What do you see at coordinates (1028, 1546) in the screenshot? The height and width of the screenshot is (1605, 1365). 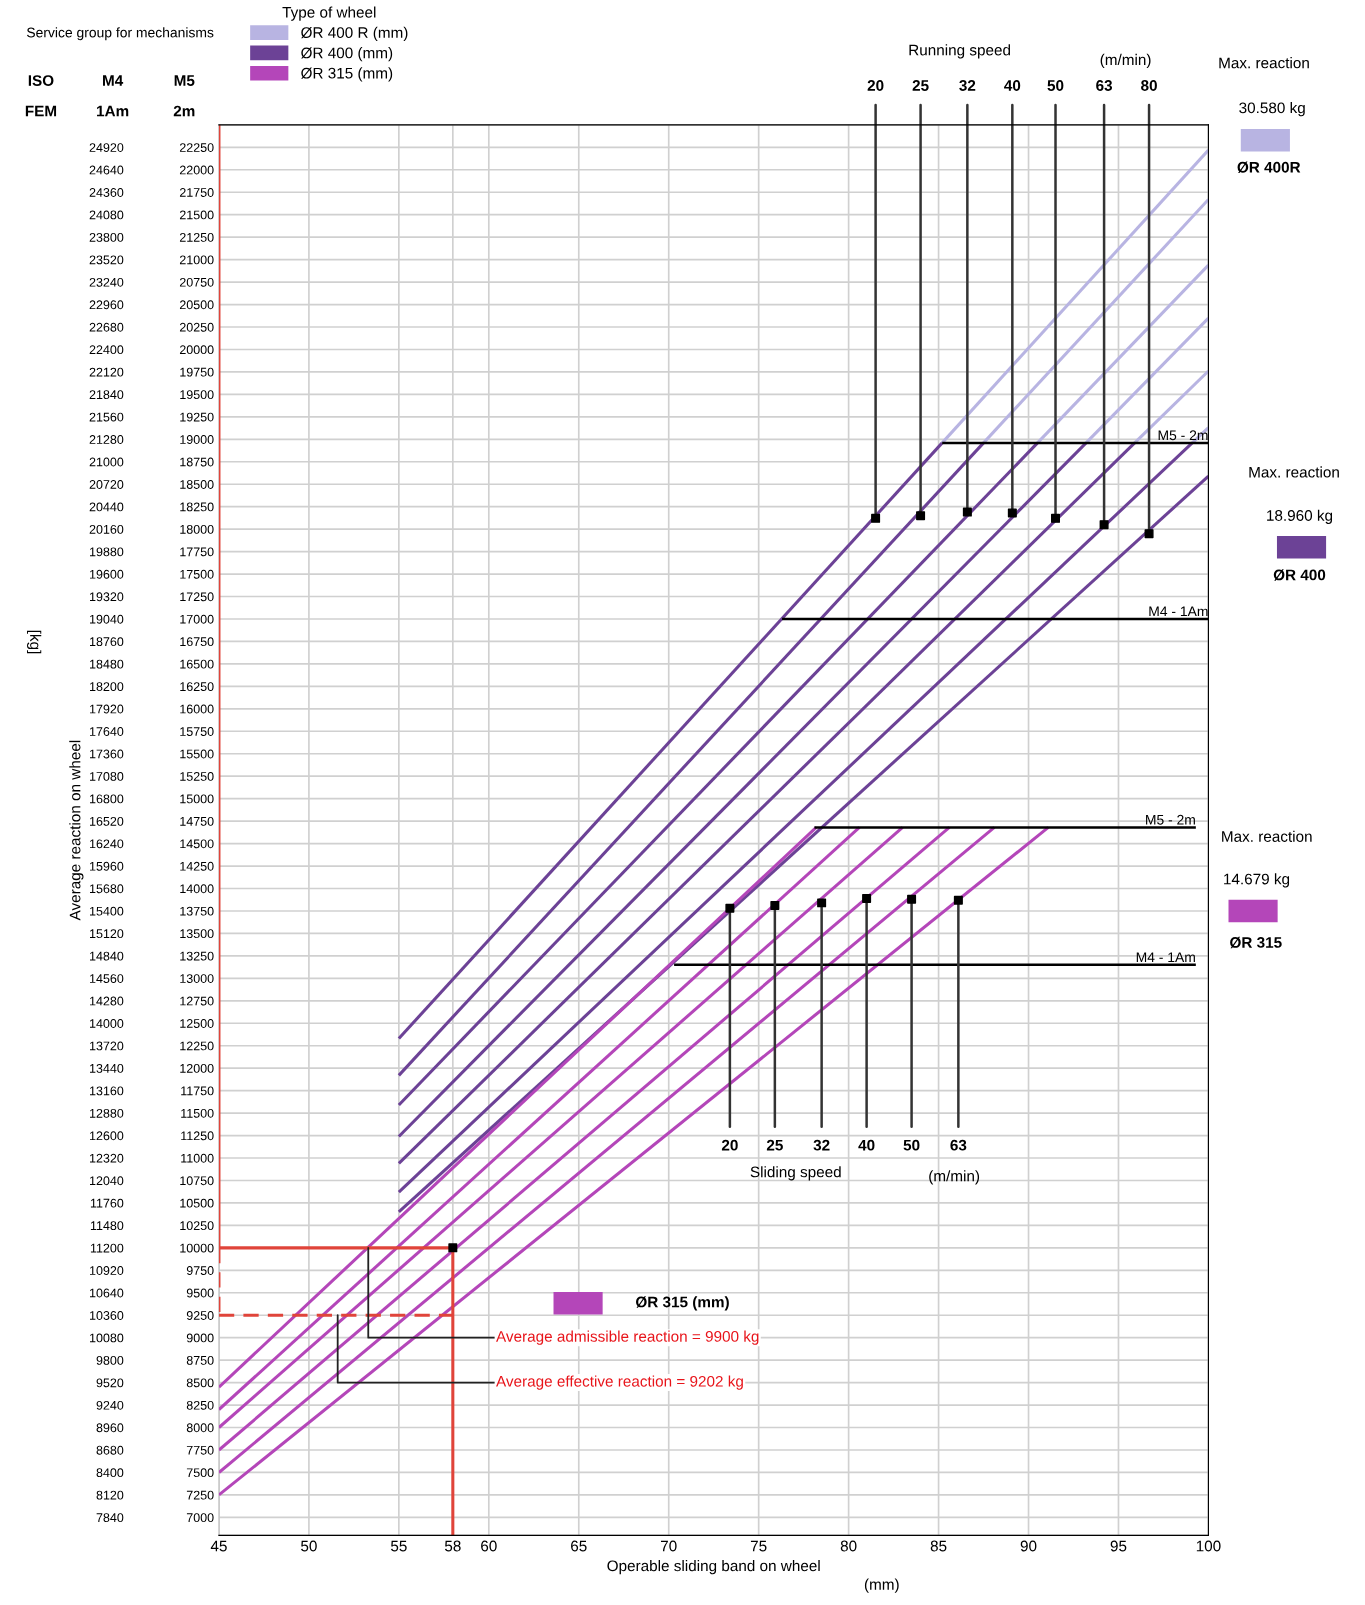 I see `x-tick-label: 90` at bounding box center [1028, 1546].